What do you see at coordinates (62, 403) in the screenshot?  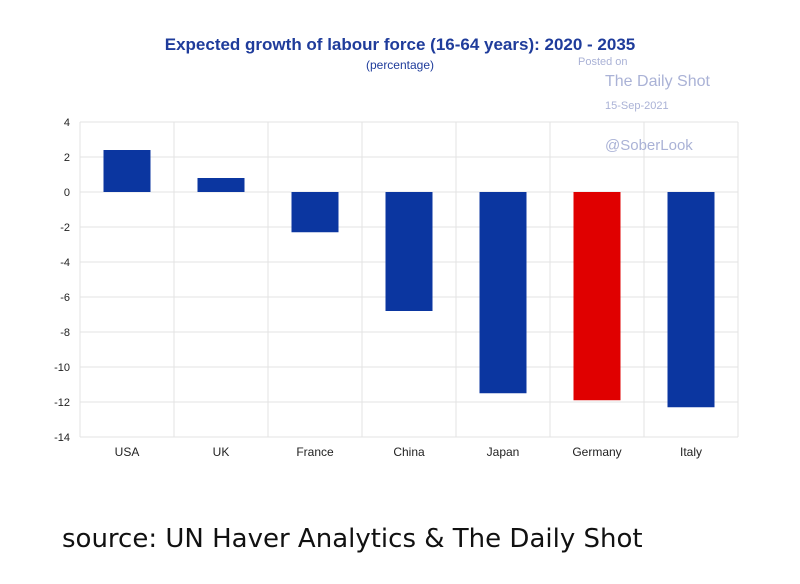 I see `y-tick-label: -12` at bounding box center [62, 403].